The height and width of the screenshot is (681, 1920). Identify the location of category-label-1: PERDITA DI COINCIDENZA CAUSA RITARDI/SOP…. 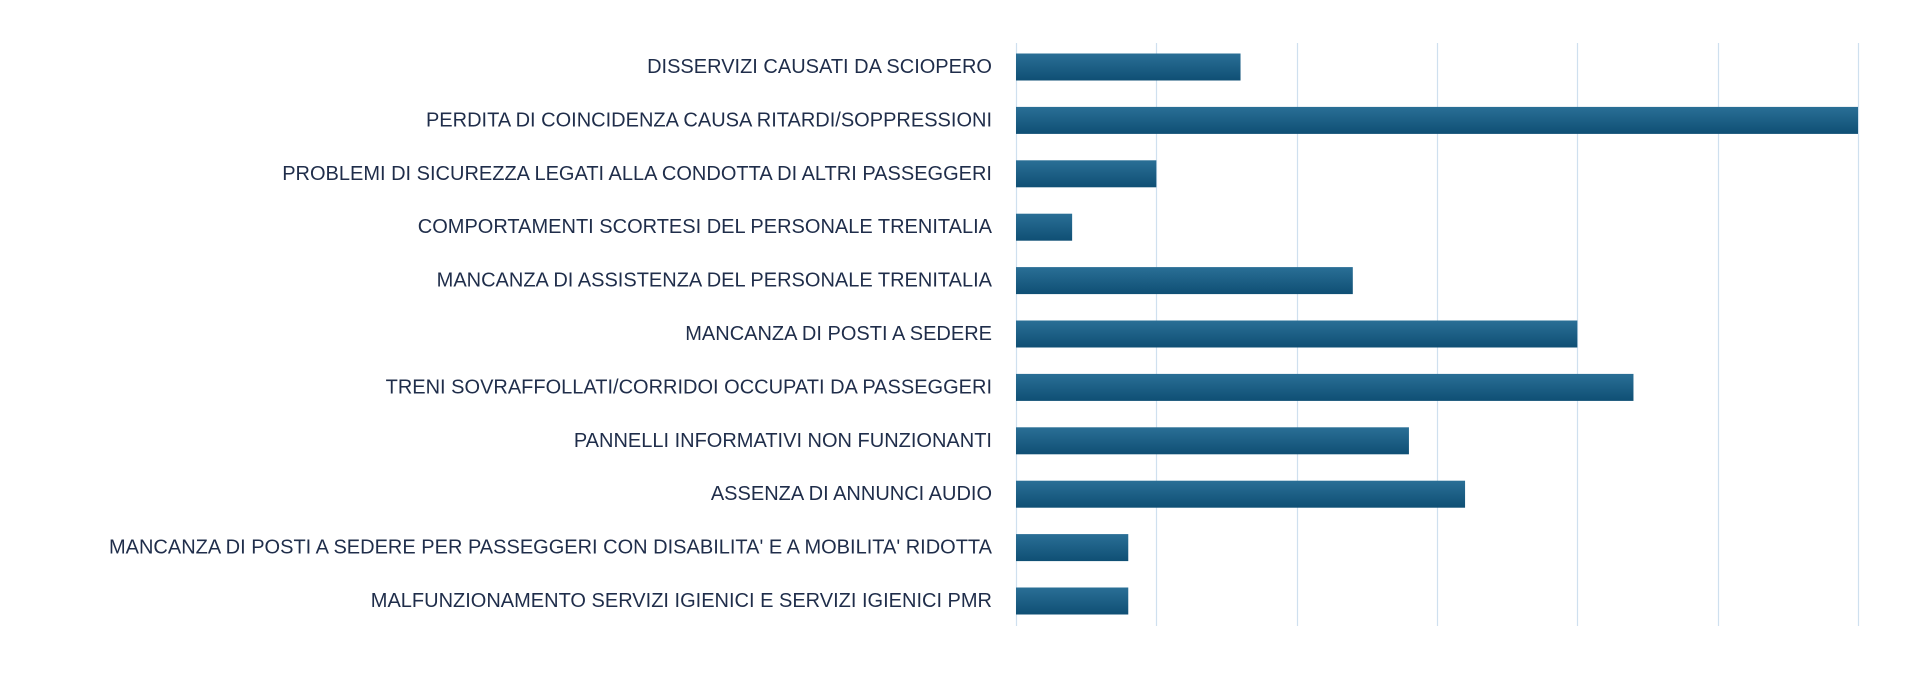
(709, 120).